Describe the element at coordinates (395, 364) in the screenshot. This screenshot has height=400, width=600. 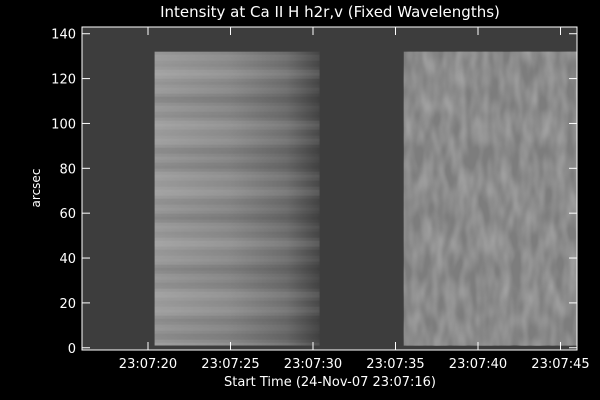
I see `x-tick-label: 23:07:35` at that location.